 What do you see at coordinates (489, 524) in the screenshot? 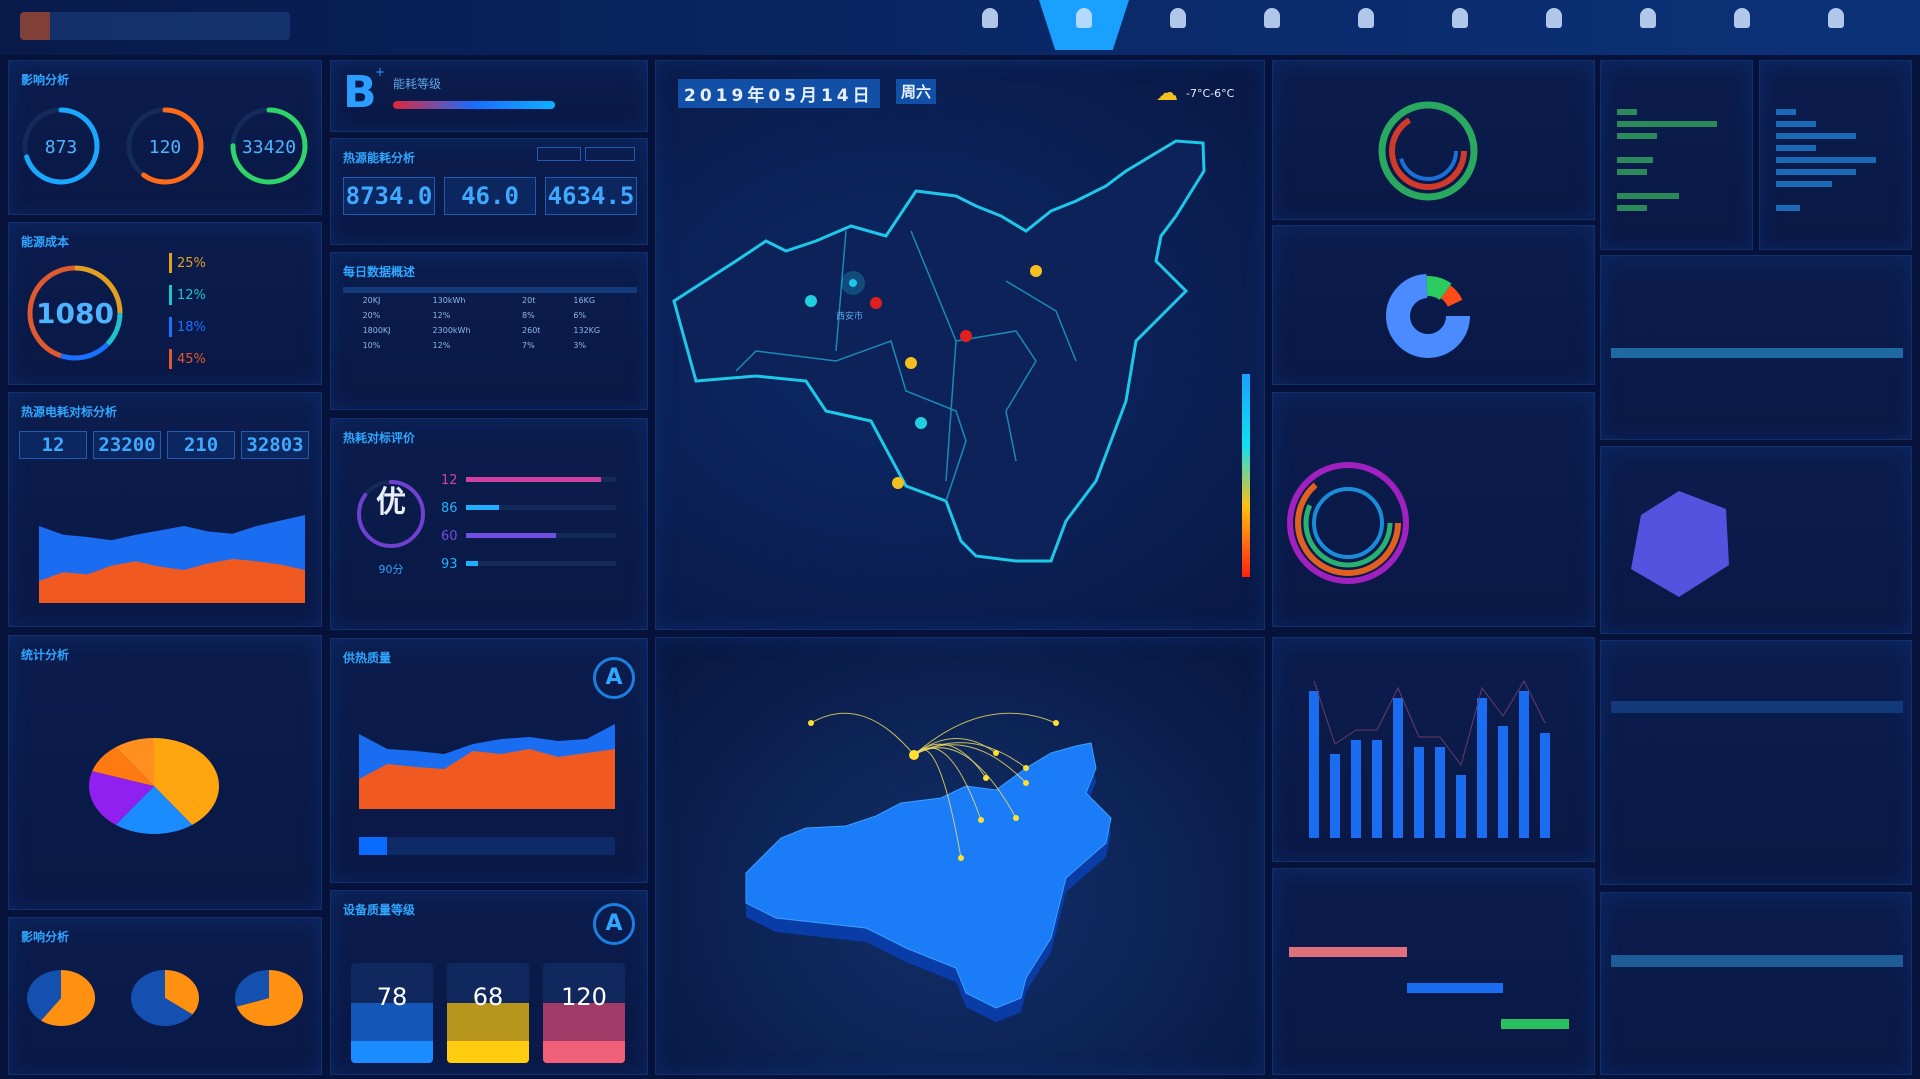
I see `eval-panel: 热耗对标评价 12 86 60 93 优 90分` at bounding box center [489, 524].